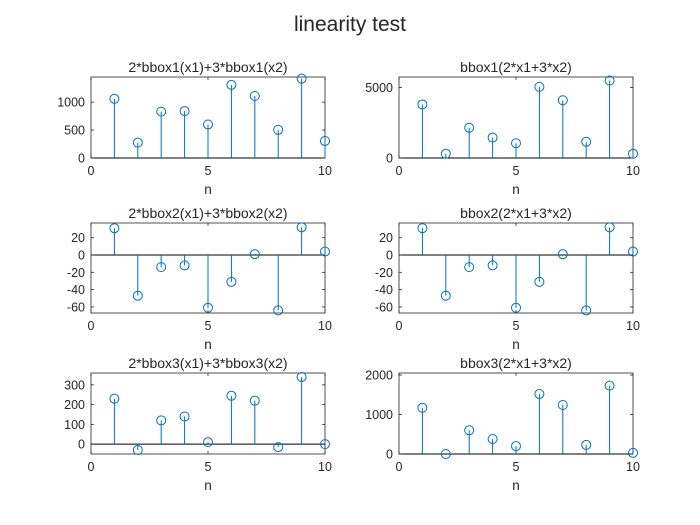 The height and width of the screenshot is (525, 700). What do you see at coordinates (507, 278) in the screenshot?
I see `subplot-4: 0 5 10 -60 -40 -20 0 20 bbox2(2*x1+3*x2) n` at bounding box center [507, 278].